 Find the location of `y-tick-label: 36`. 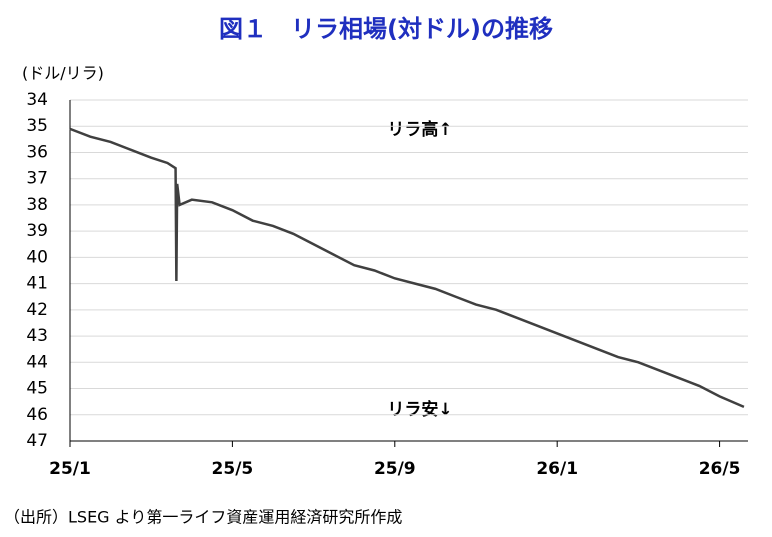

y-tick-label: 36 is located at coordinates (37, 152).